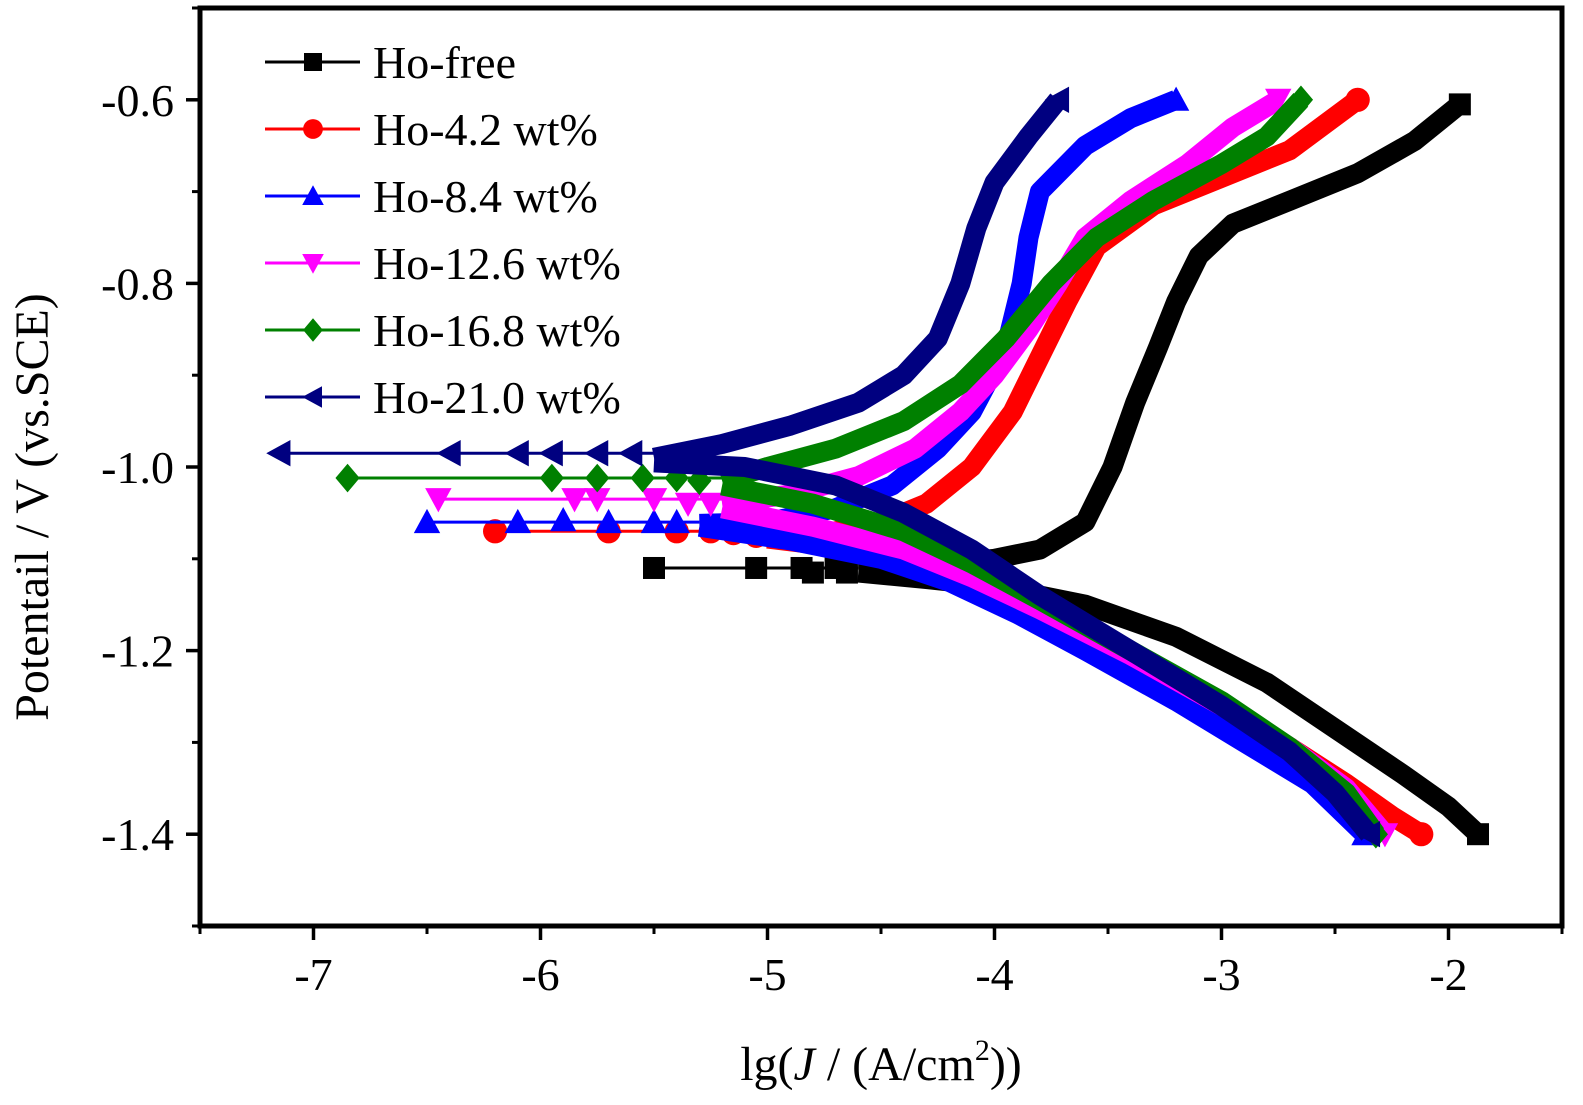 The width and height of the screenshot is (1583, 1105). Describe the element at coordinates (497, 397) in the screenshot. I see `legend-label: Ho-21.0 wt%` at that location.